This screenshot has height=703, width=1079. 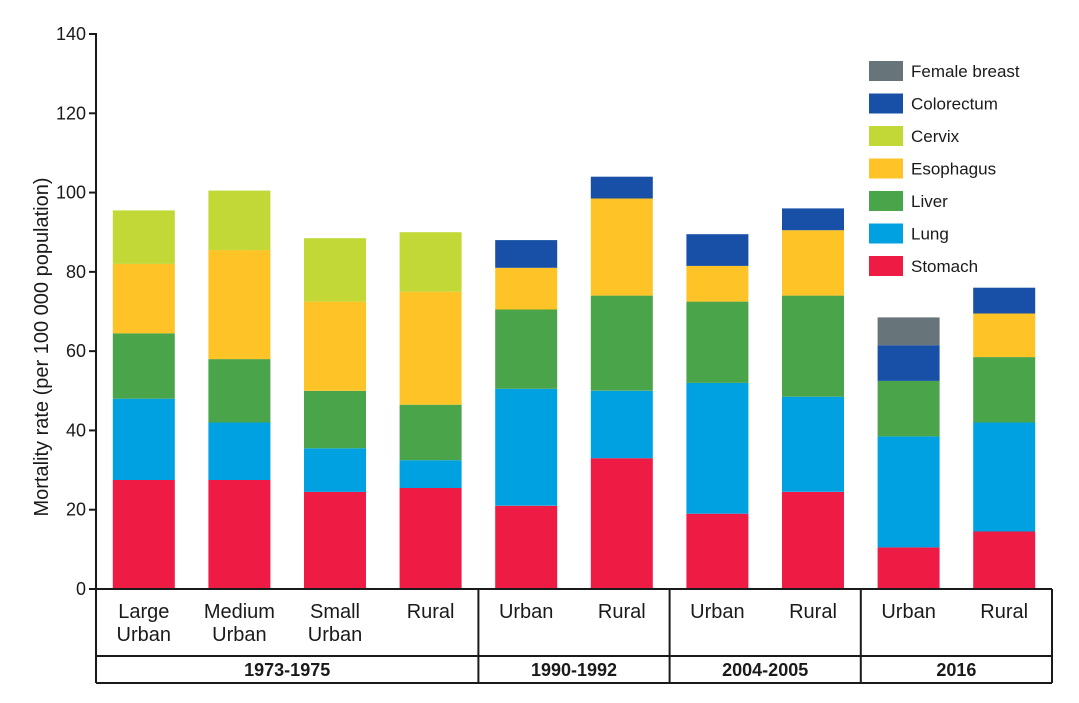 I want to click on y-tick-label: 100, so click(x=71, y=193).